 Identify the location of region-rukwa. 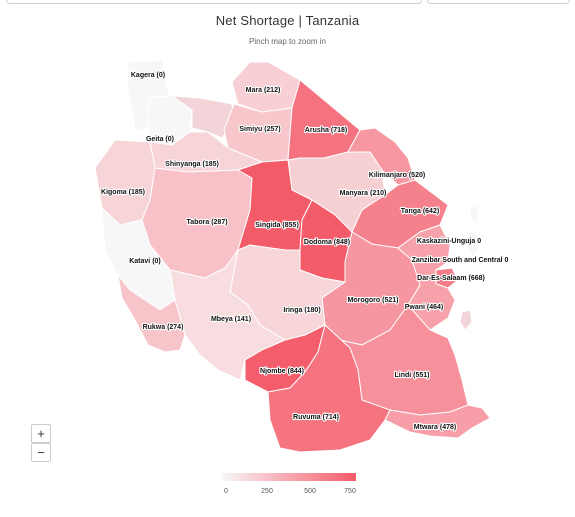
(151, 313).